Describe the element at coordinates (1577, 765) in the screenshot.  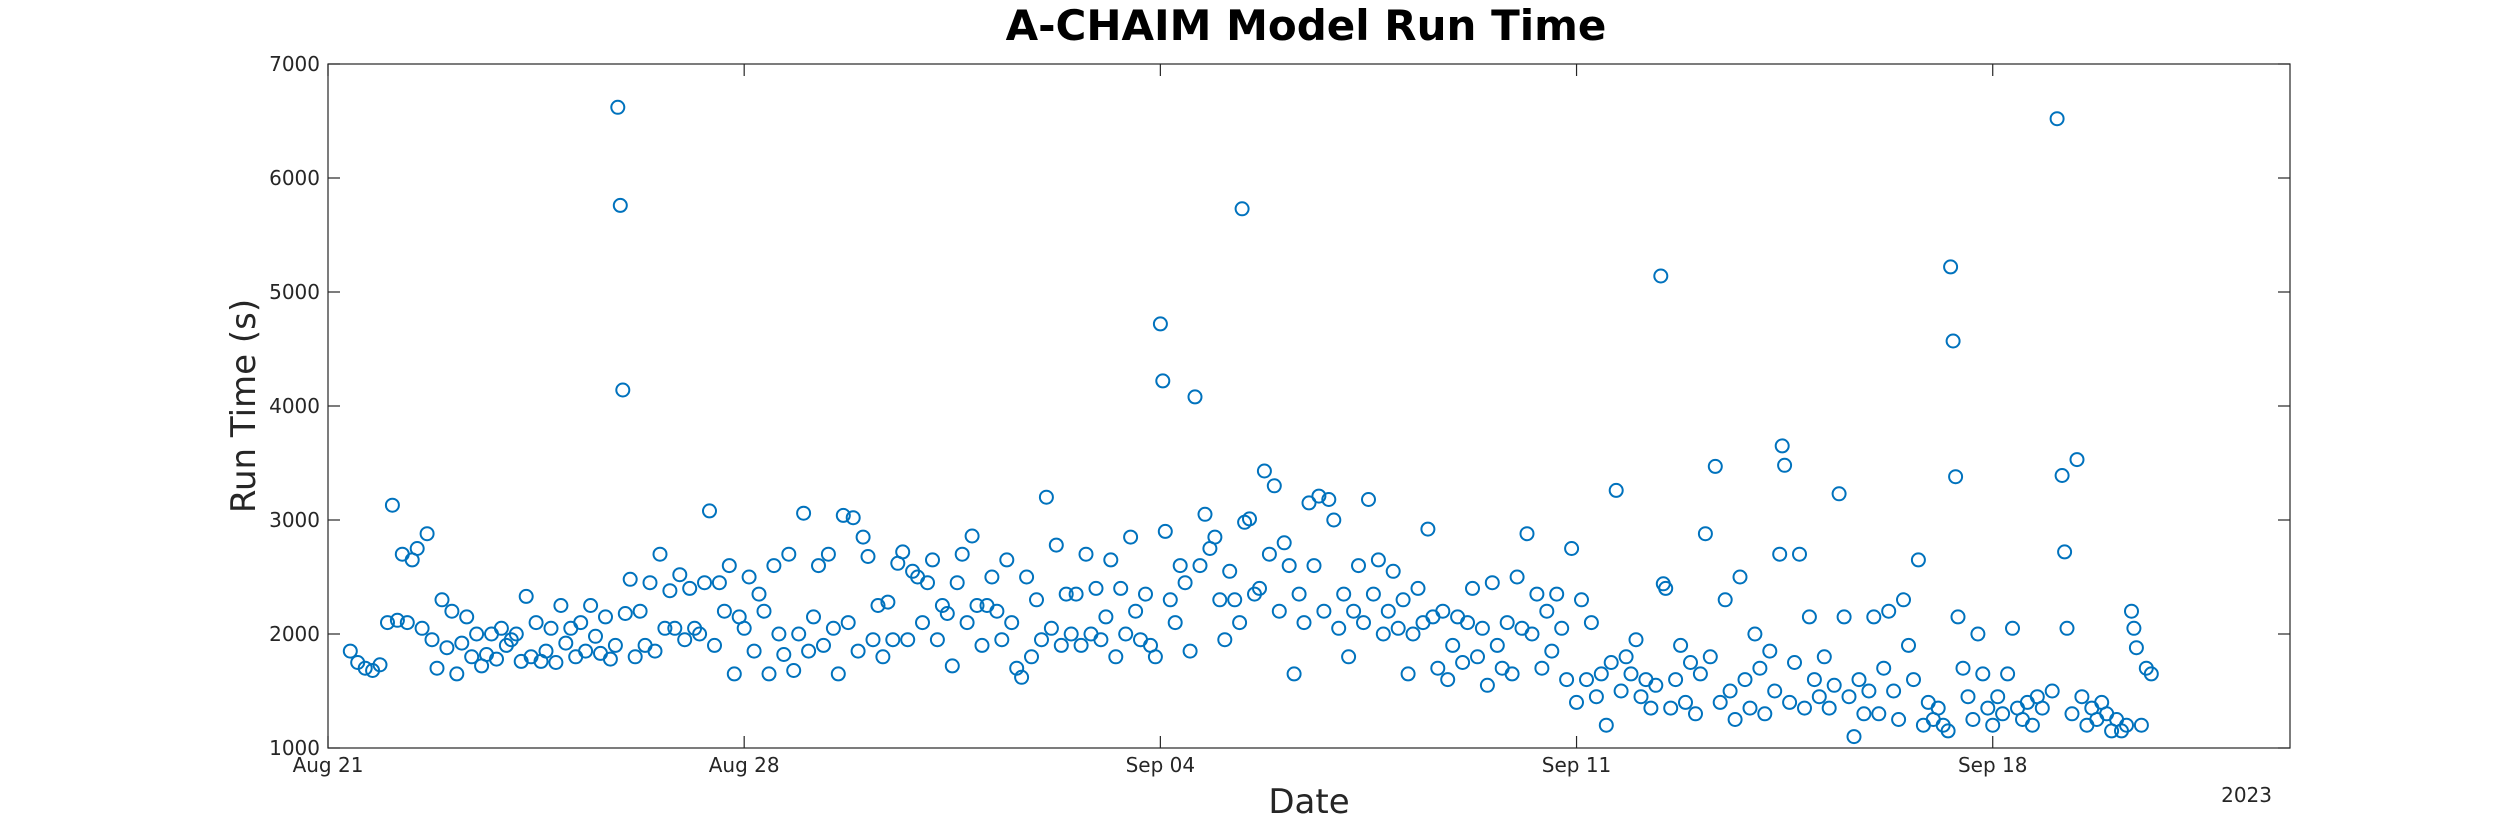
I see `x-tick-label: Sep 11` at that location.